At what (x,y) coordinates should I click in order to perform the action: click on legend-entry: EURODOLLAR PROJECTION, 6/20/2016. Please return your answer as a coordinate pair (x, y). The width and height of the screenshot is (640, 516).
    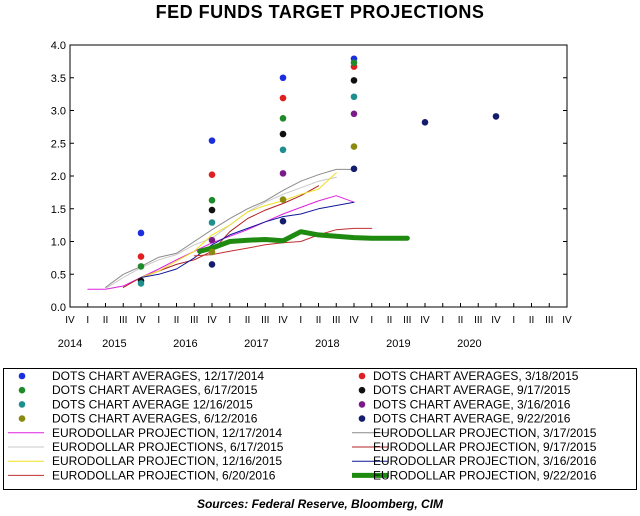
    Looking at the image, I should click on (164, 475).